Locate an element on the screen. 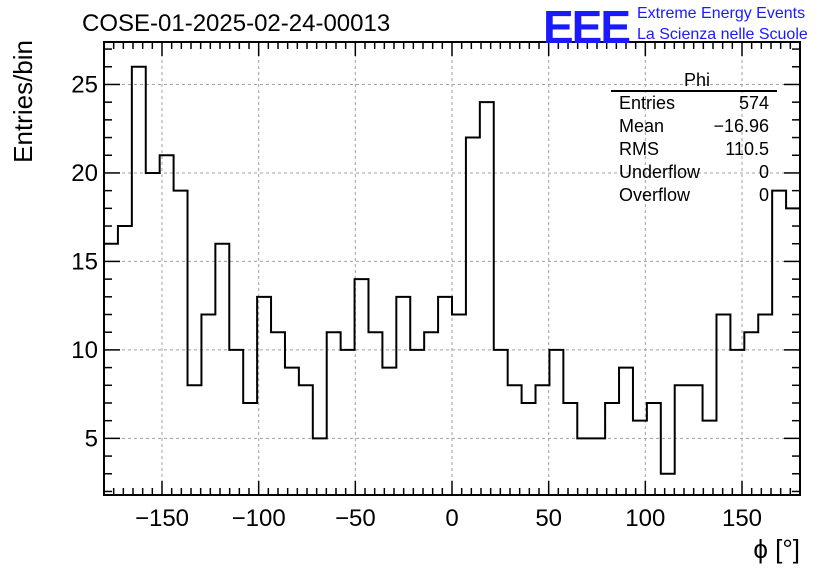  stats-row-rms: RMS 110.5 is located at coordinates (694, 149).